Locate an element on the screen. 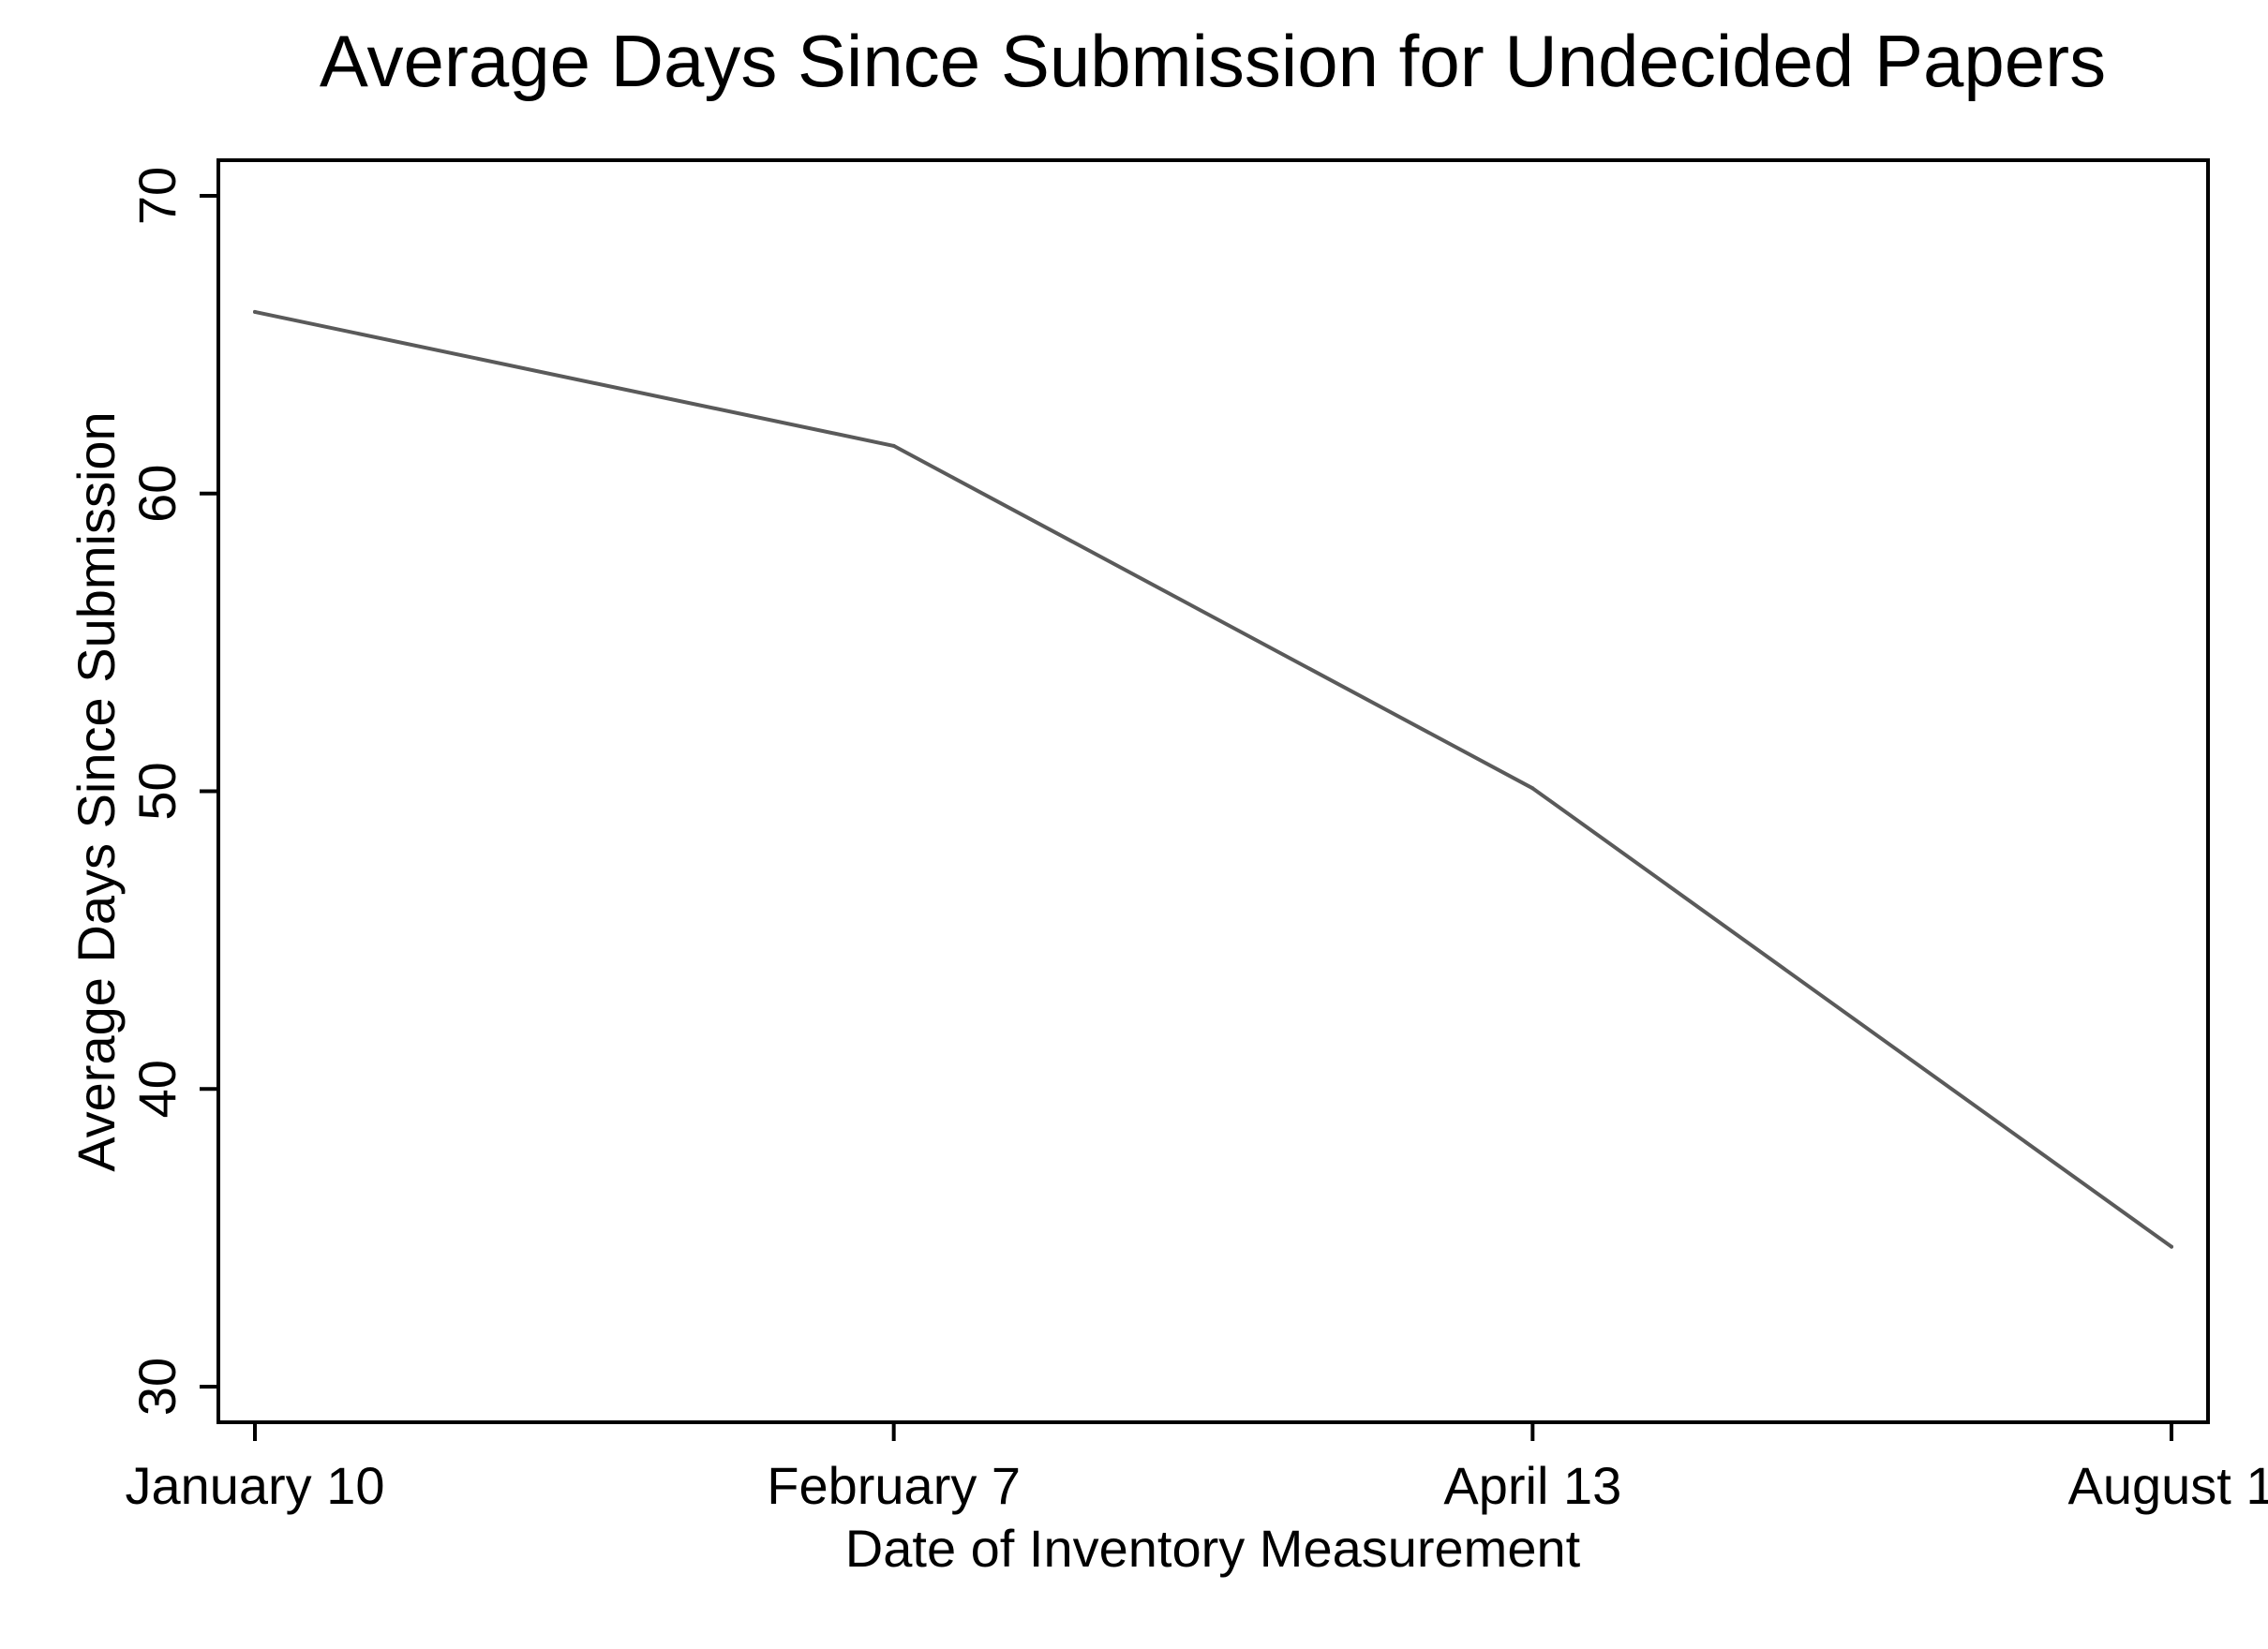  y-tick-label: 30 is located at coordinates (157, 1387).